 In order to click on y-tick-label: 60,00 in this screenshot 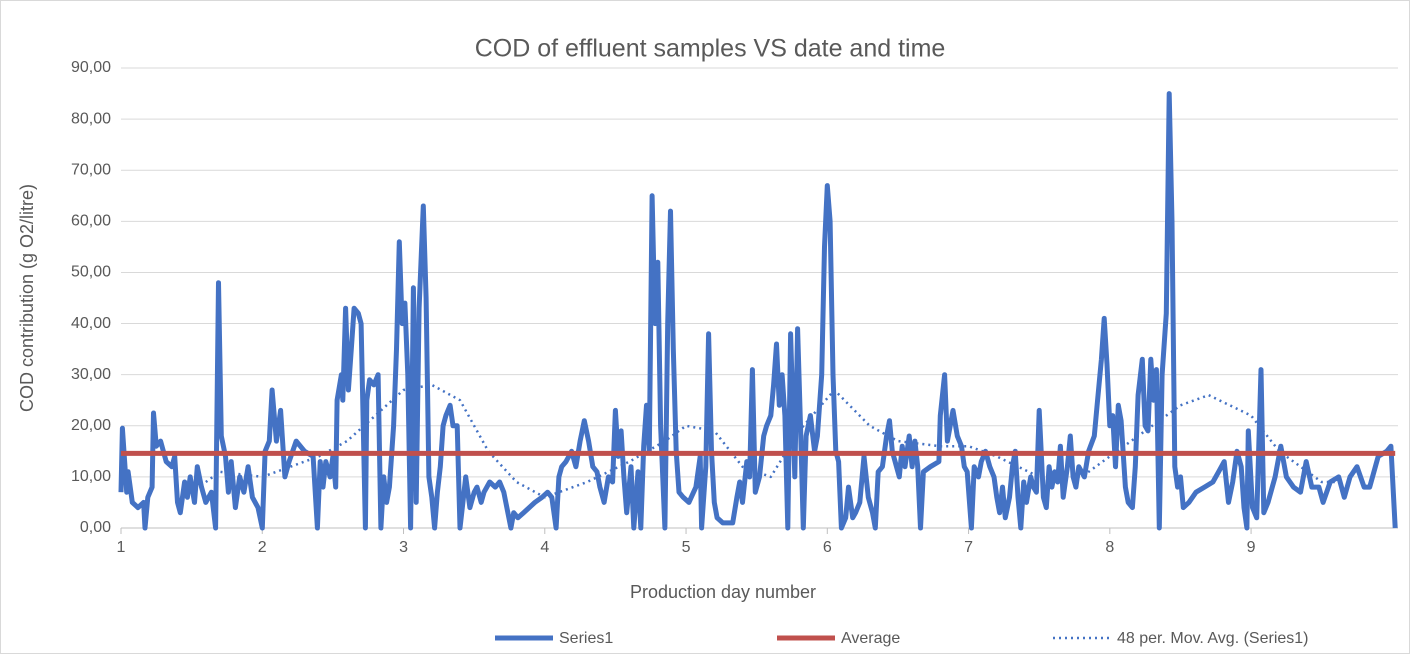, I will do `click(91, 221)`.